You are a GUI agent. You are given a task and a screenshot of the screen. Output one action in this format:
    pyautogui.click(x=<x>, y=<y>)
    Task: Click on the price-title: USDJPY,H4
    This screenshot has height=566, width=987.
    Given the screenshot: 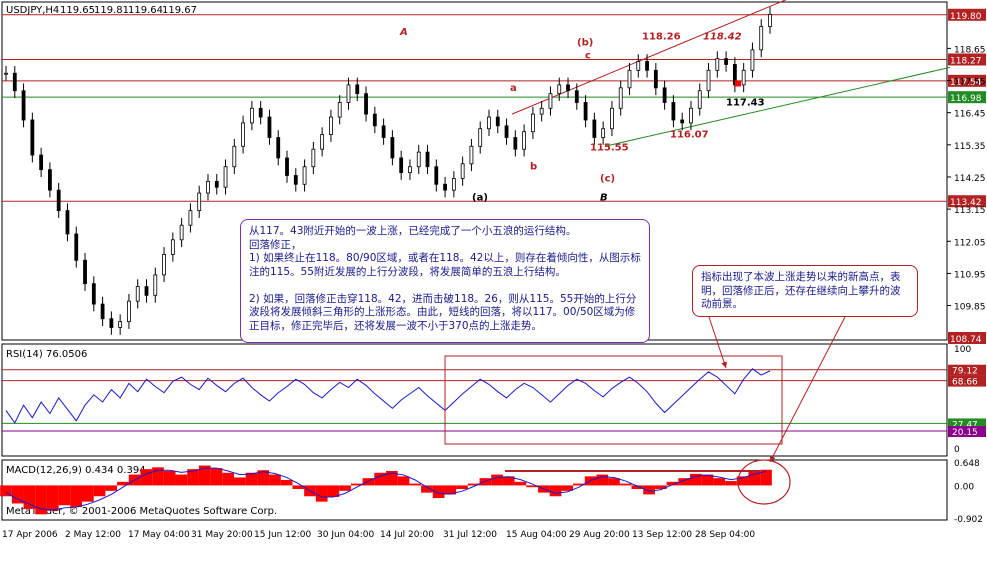 What is the action you would take?
    pyautogui.click(x=32, y=10)
    